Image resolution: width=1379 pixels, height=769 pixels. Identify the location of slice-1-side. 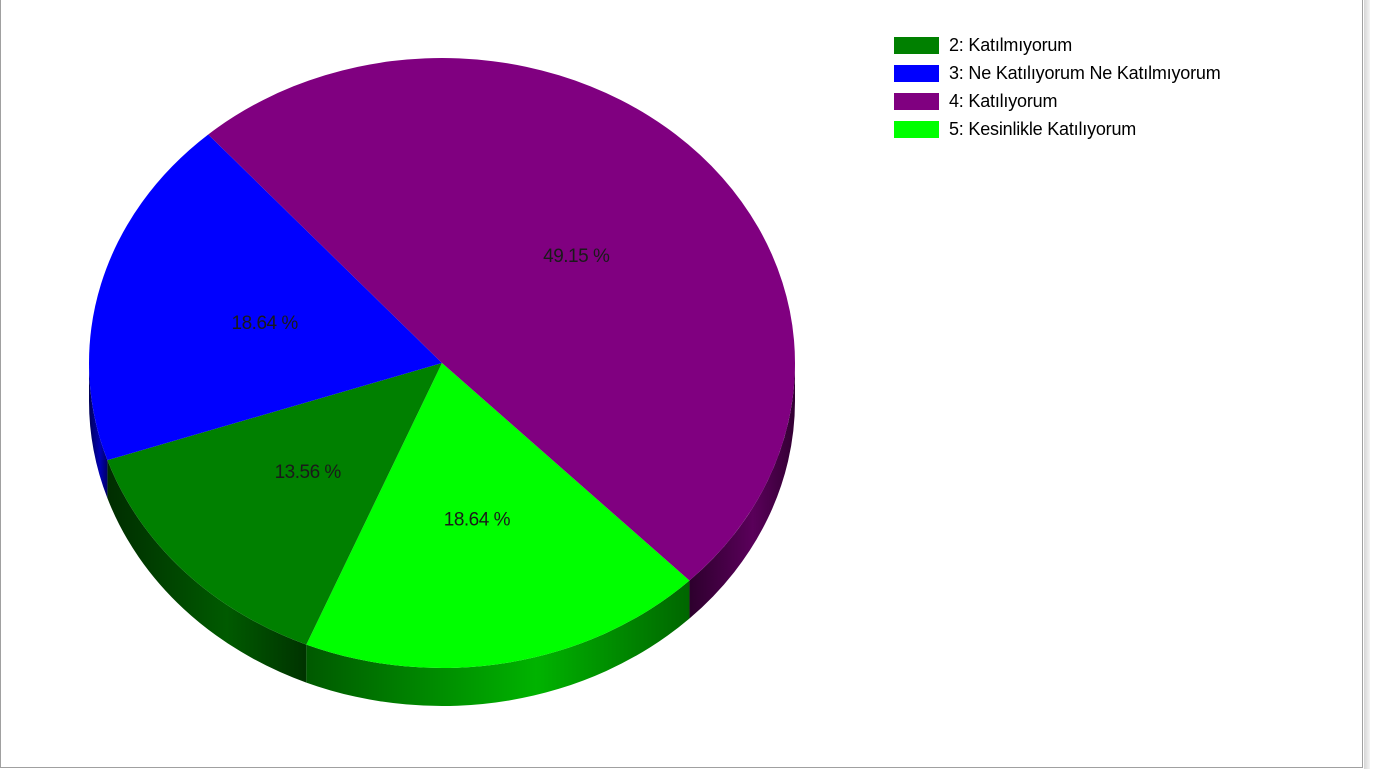
(207, 571).